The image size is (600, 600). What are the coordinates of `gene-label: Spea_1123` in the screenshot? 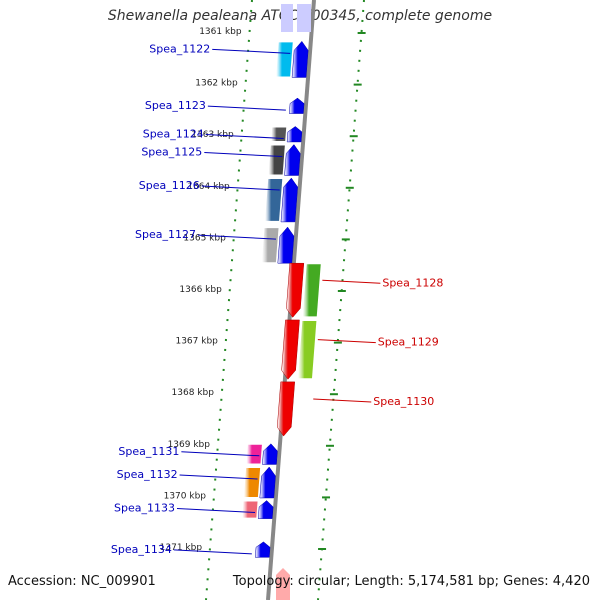 It's located at (175, 105).